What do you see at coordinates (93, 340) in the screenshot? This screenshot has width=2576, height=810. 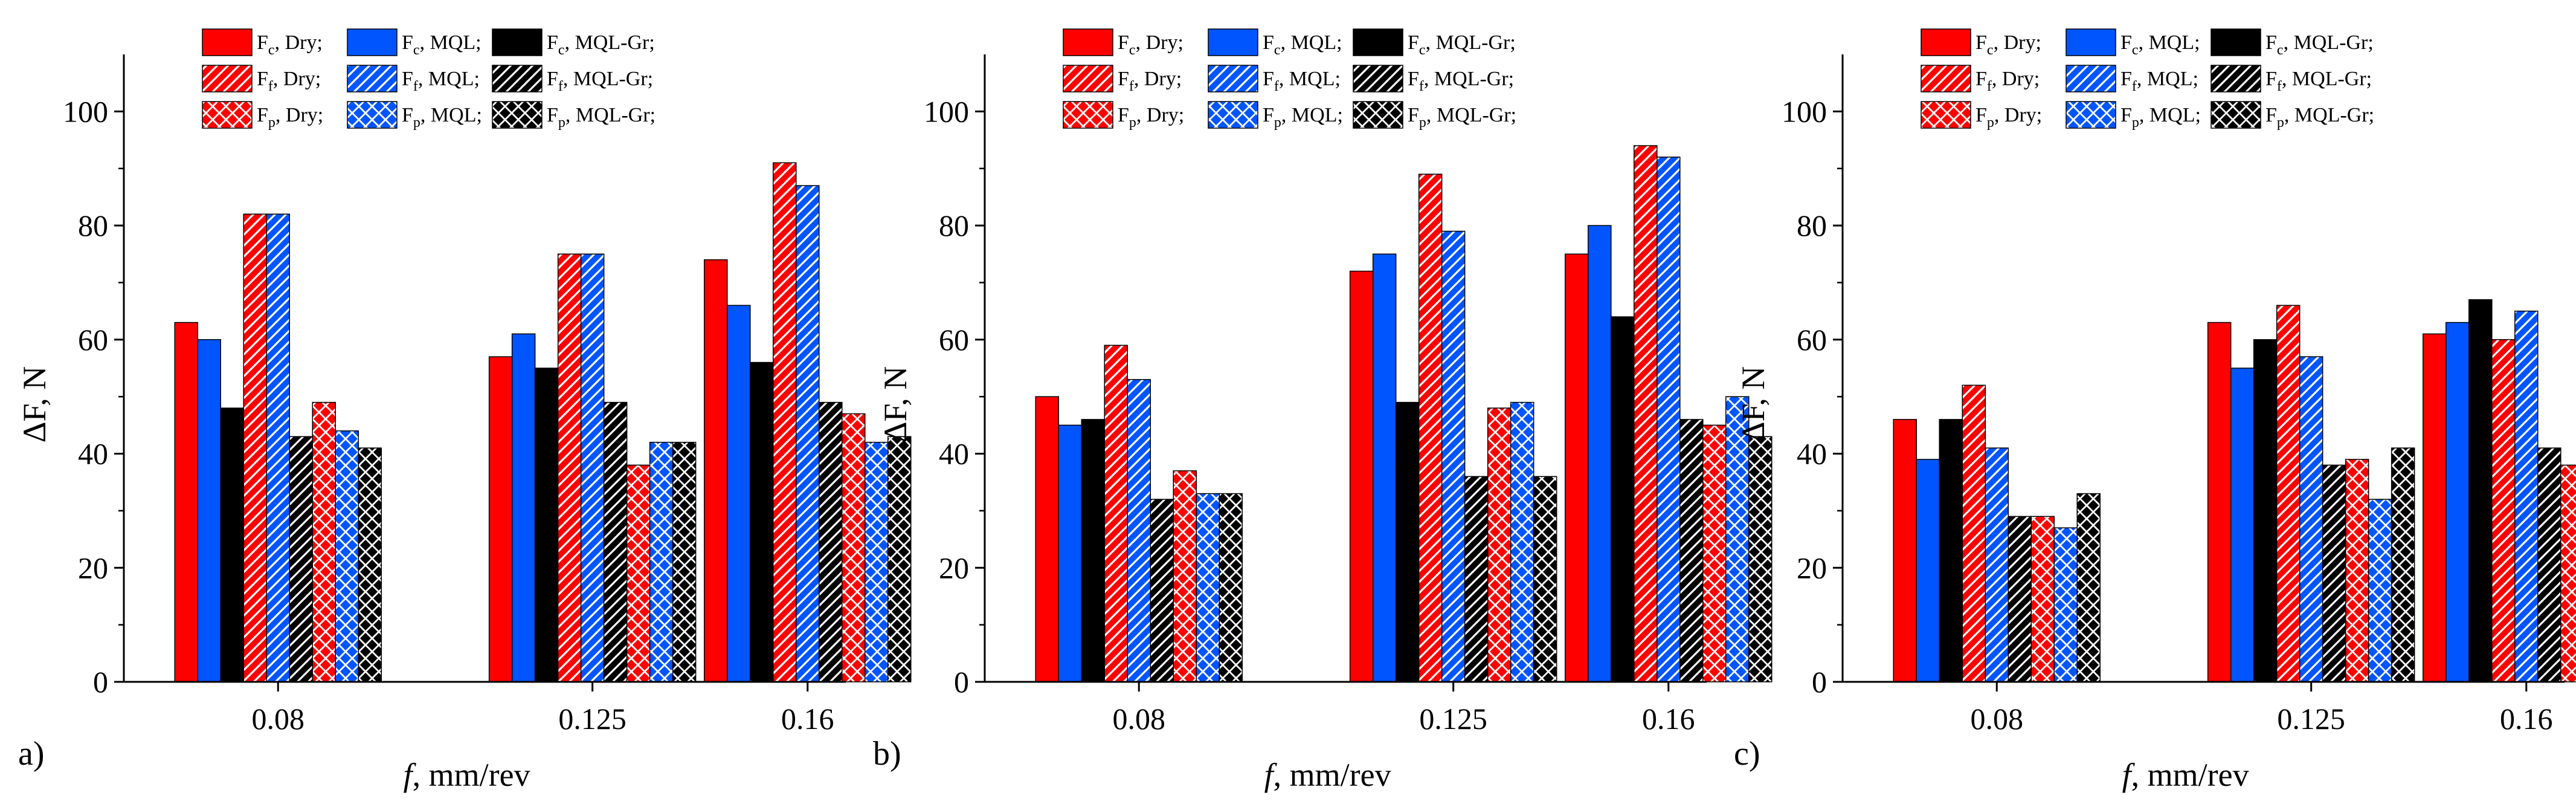 I see `y-tick-label: 60` at bounding box center [93, 340].